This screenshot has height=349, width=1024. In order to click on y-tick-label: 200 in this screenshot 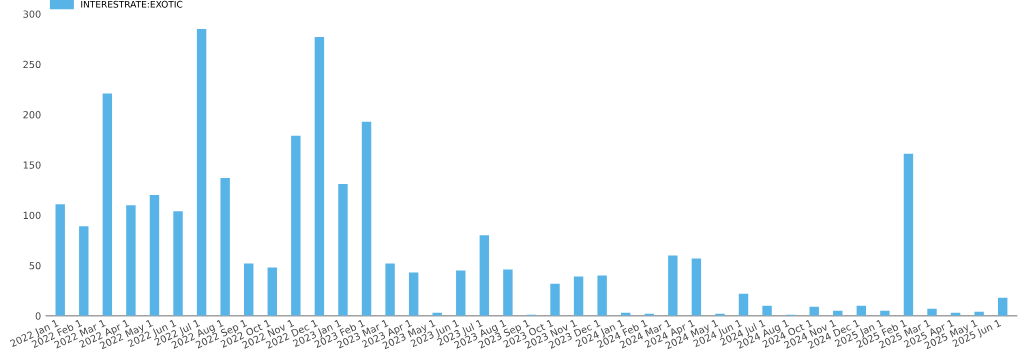, I will do `click(32, 115)`.